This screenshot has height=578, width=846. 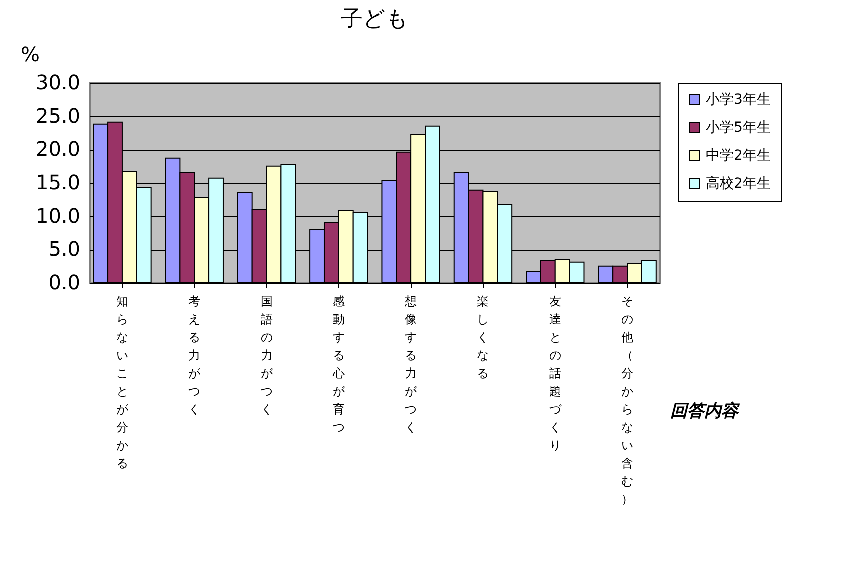 What do you see at coordinates (30, 54) in the screenshot?
I see `y-axis-title: %` at bounding box center [30, 54].